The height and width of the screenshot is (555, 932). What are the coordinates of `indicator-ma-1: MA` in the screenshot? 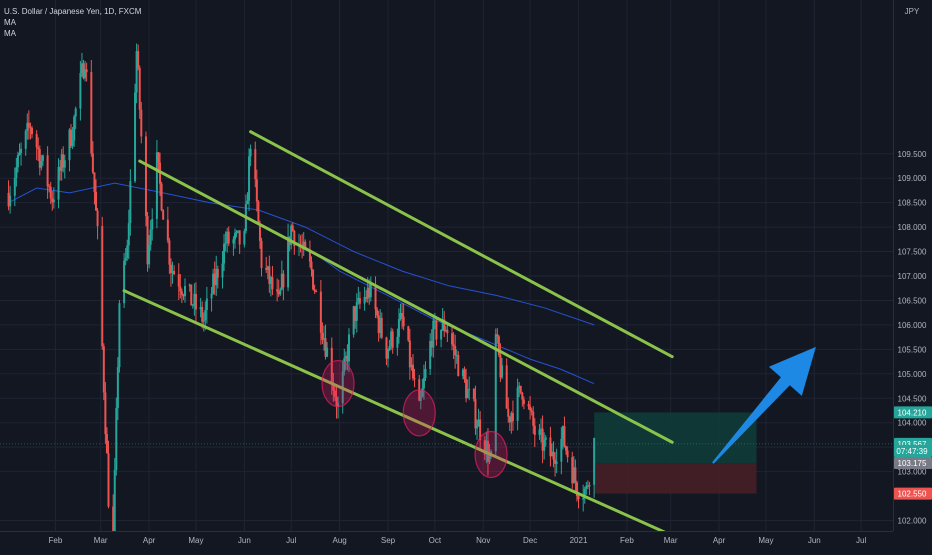 It's located at (10, 22).